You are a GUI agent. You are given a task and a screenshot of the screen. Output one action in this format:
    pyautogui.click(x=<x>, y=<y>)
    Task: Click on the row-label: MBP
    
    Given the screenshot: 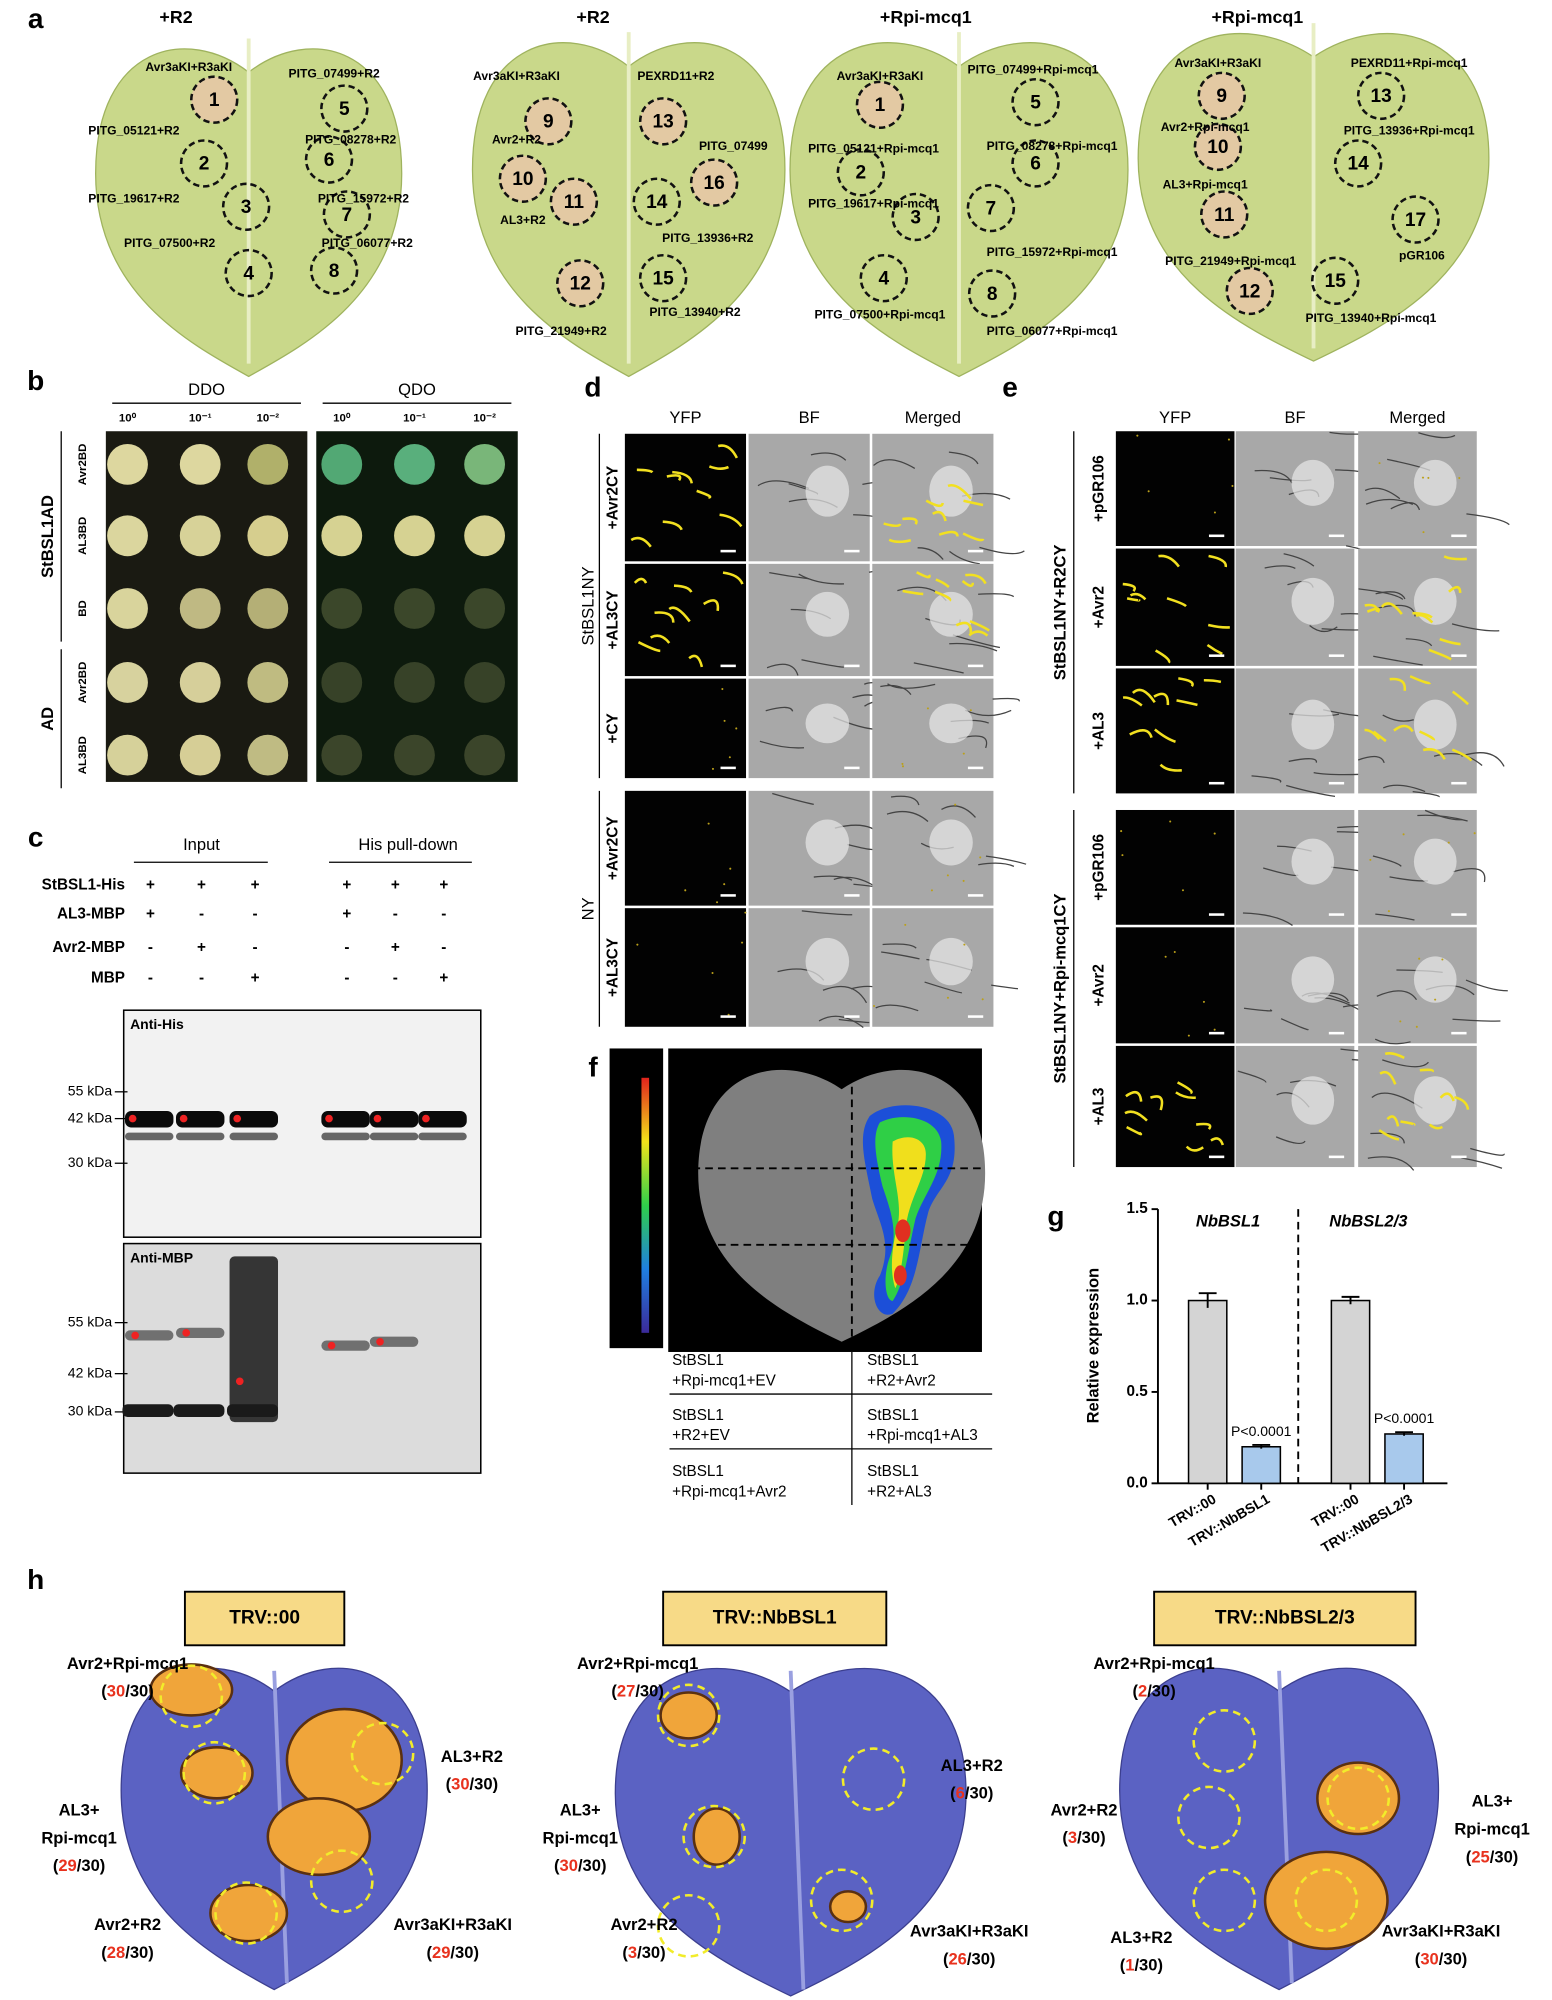 What is the action you would take?
    pyautogui.click(x=108, y=977)
    